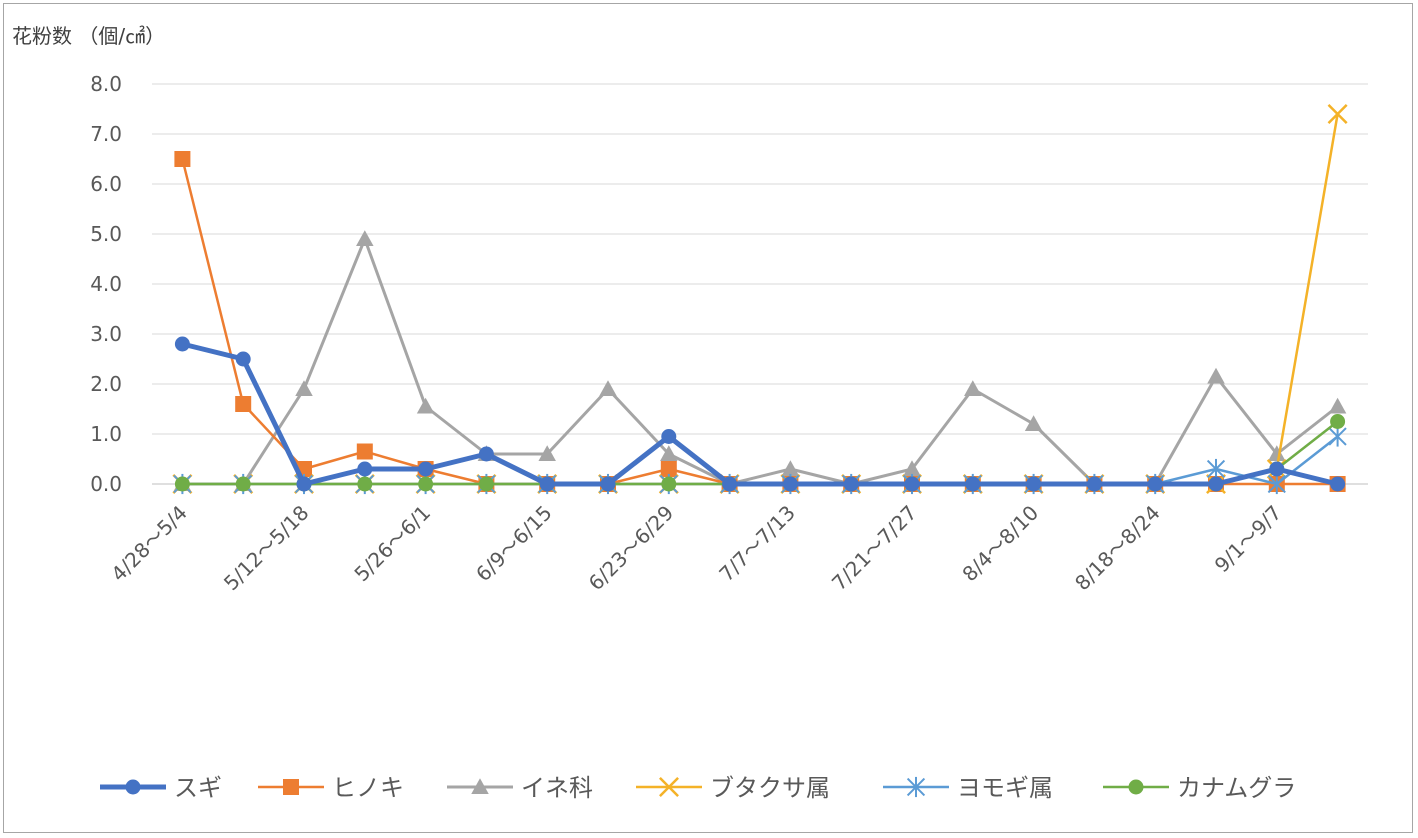  I want to click on x-tick-label: 8/18～8/24, so click(1117, 548).